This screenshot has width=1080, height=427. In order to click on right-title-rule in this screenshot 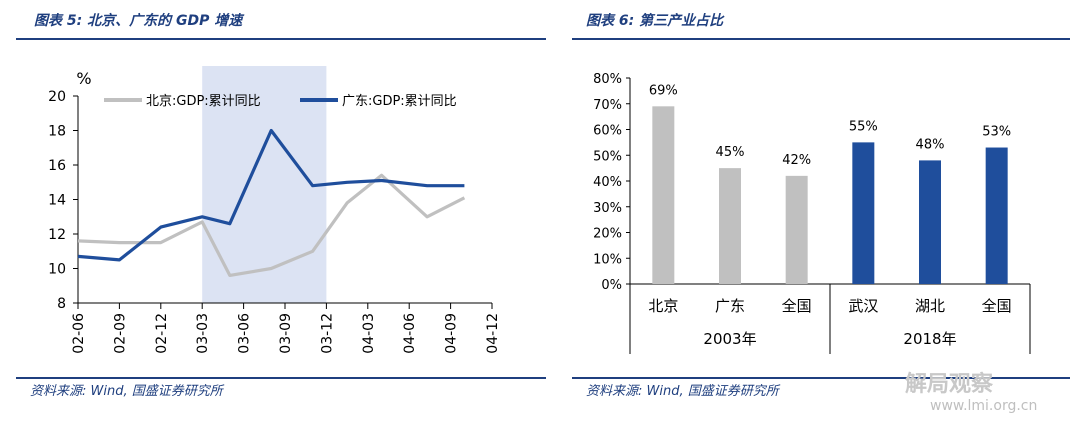, I will do `click(821, 39)`.